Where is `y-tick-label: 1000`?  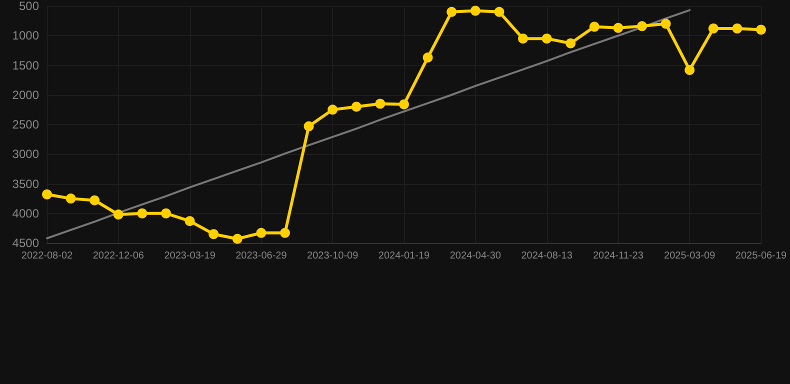 y-tick-label: 1000 is located at coordinates (26, 35).